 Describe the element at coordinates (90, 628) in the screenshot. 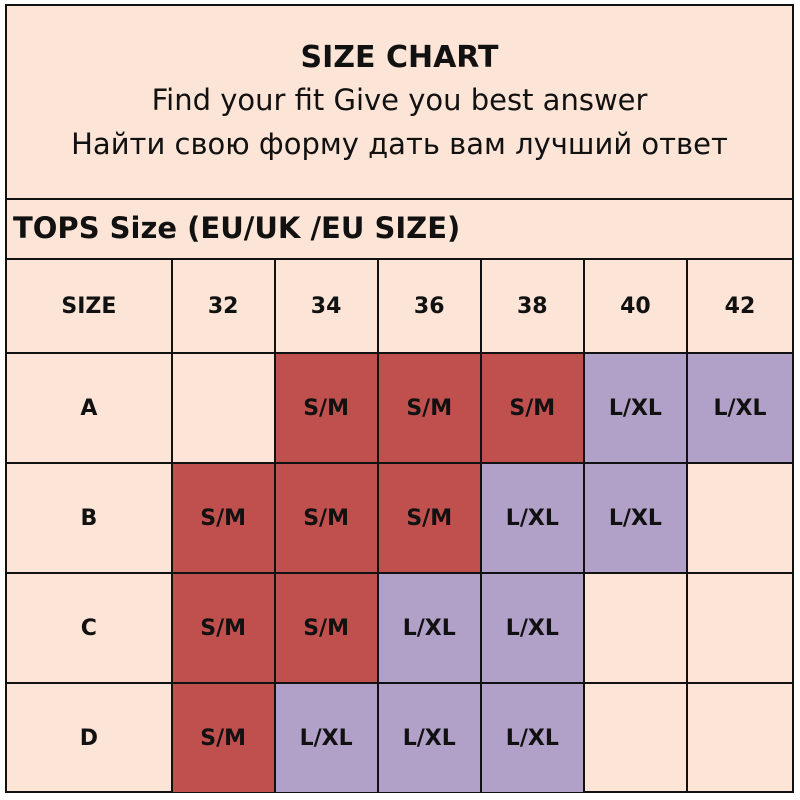

I see `row-label: C` at that location.